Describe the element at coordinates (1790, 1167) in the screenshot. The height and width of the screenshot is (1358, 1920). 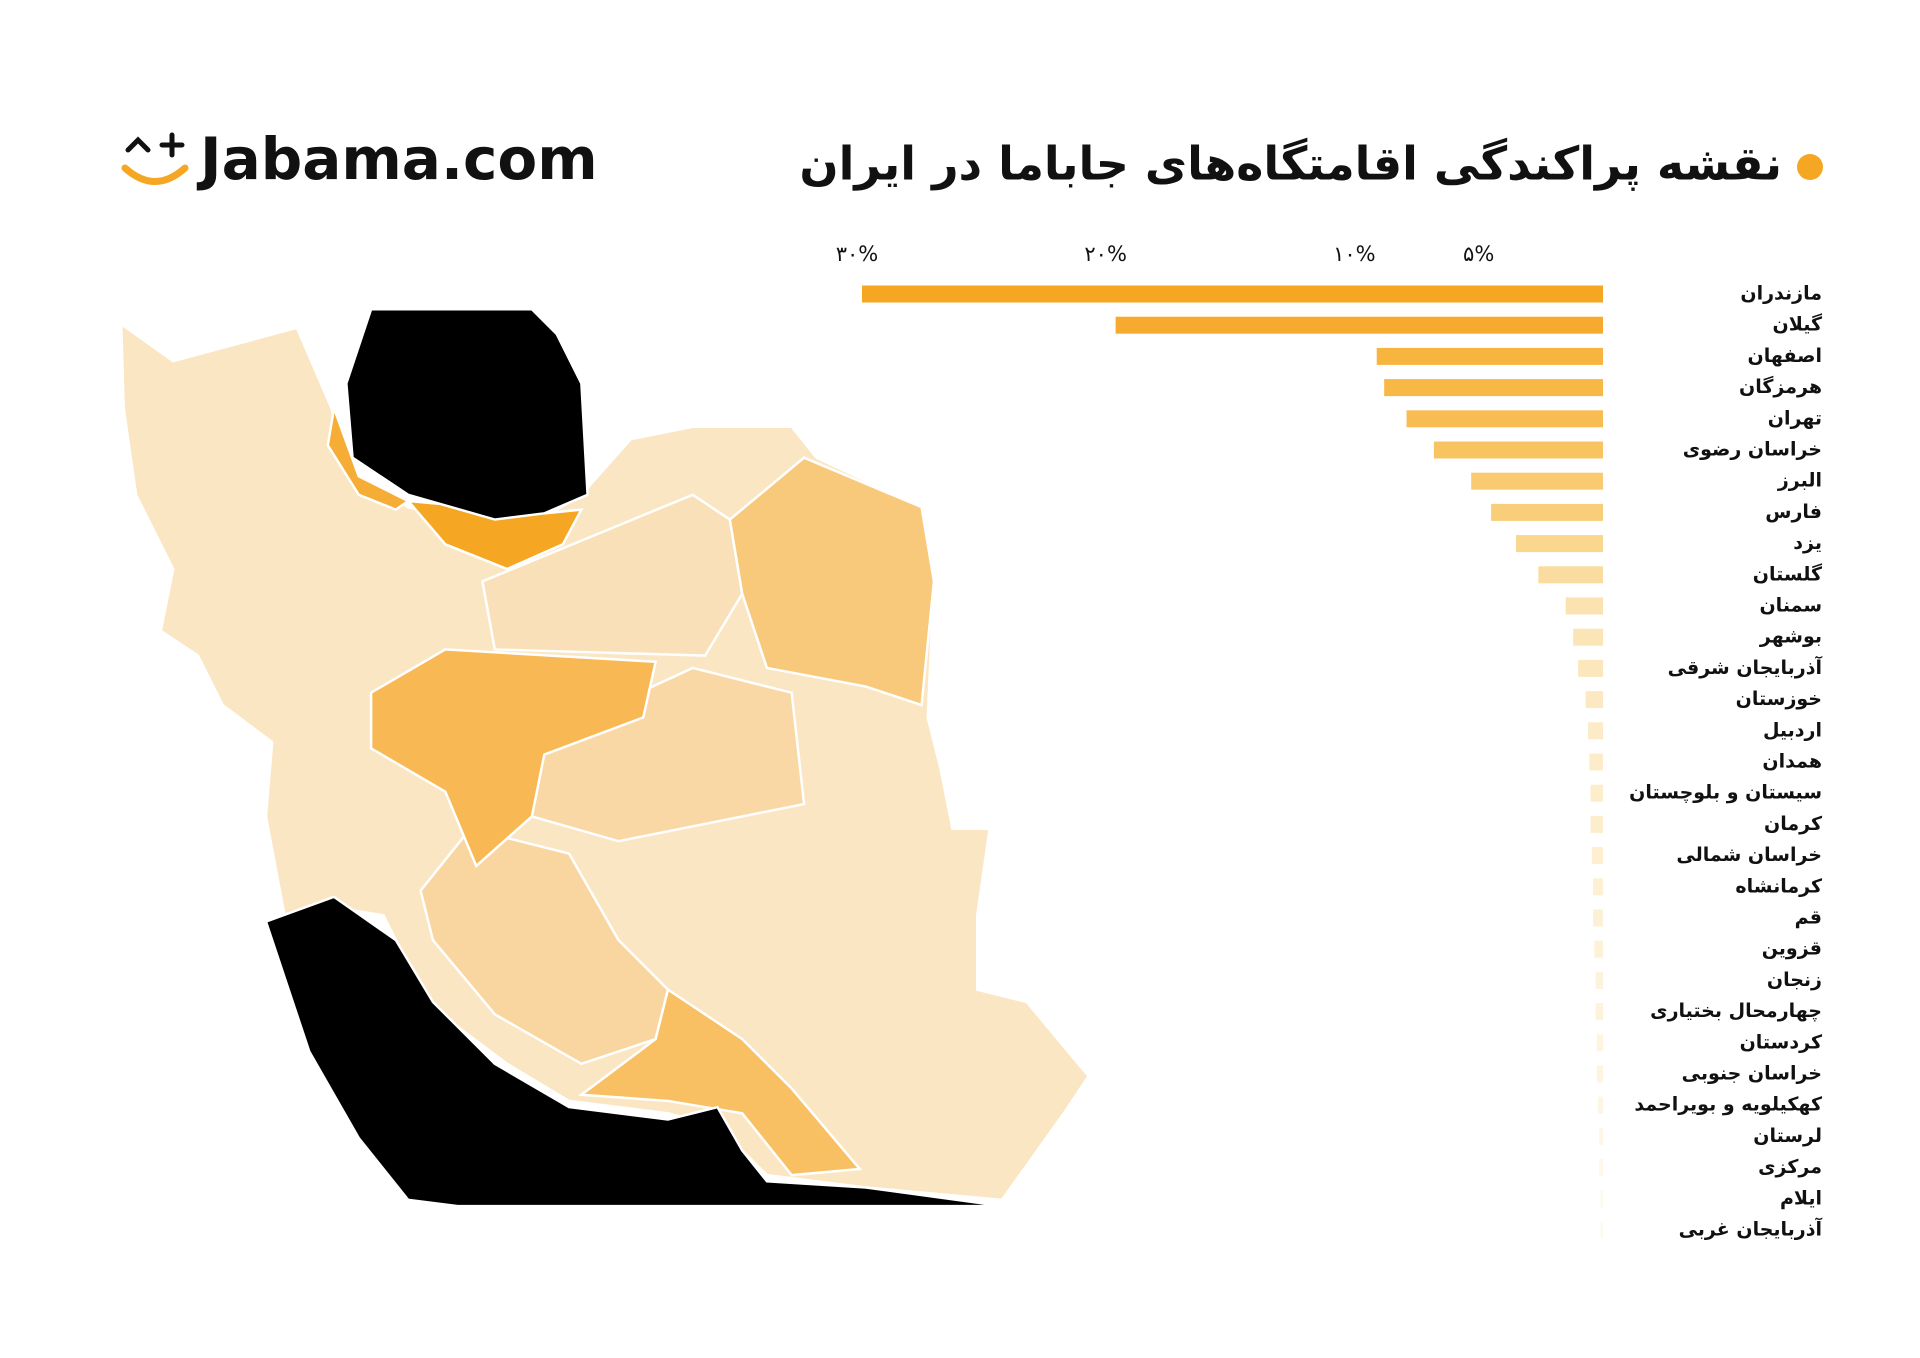
I see `category-label: مرکزی` at that location.